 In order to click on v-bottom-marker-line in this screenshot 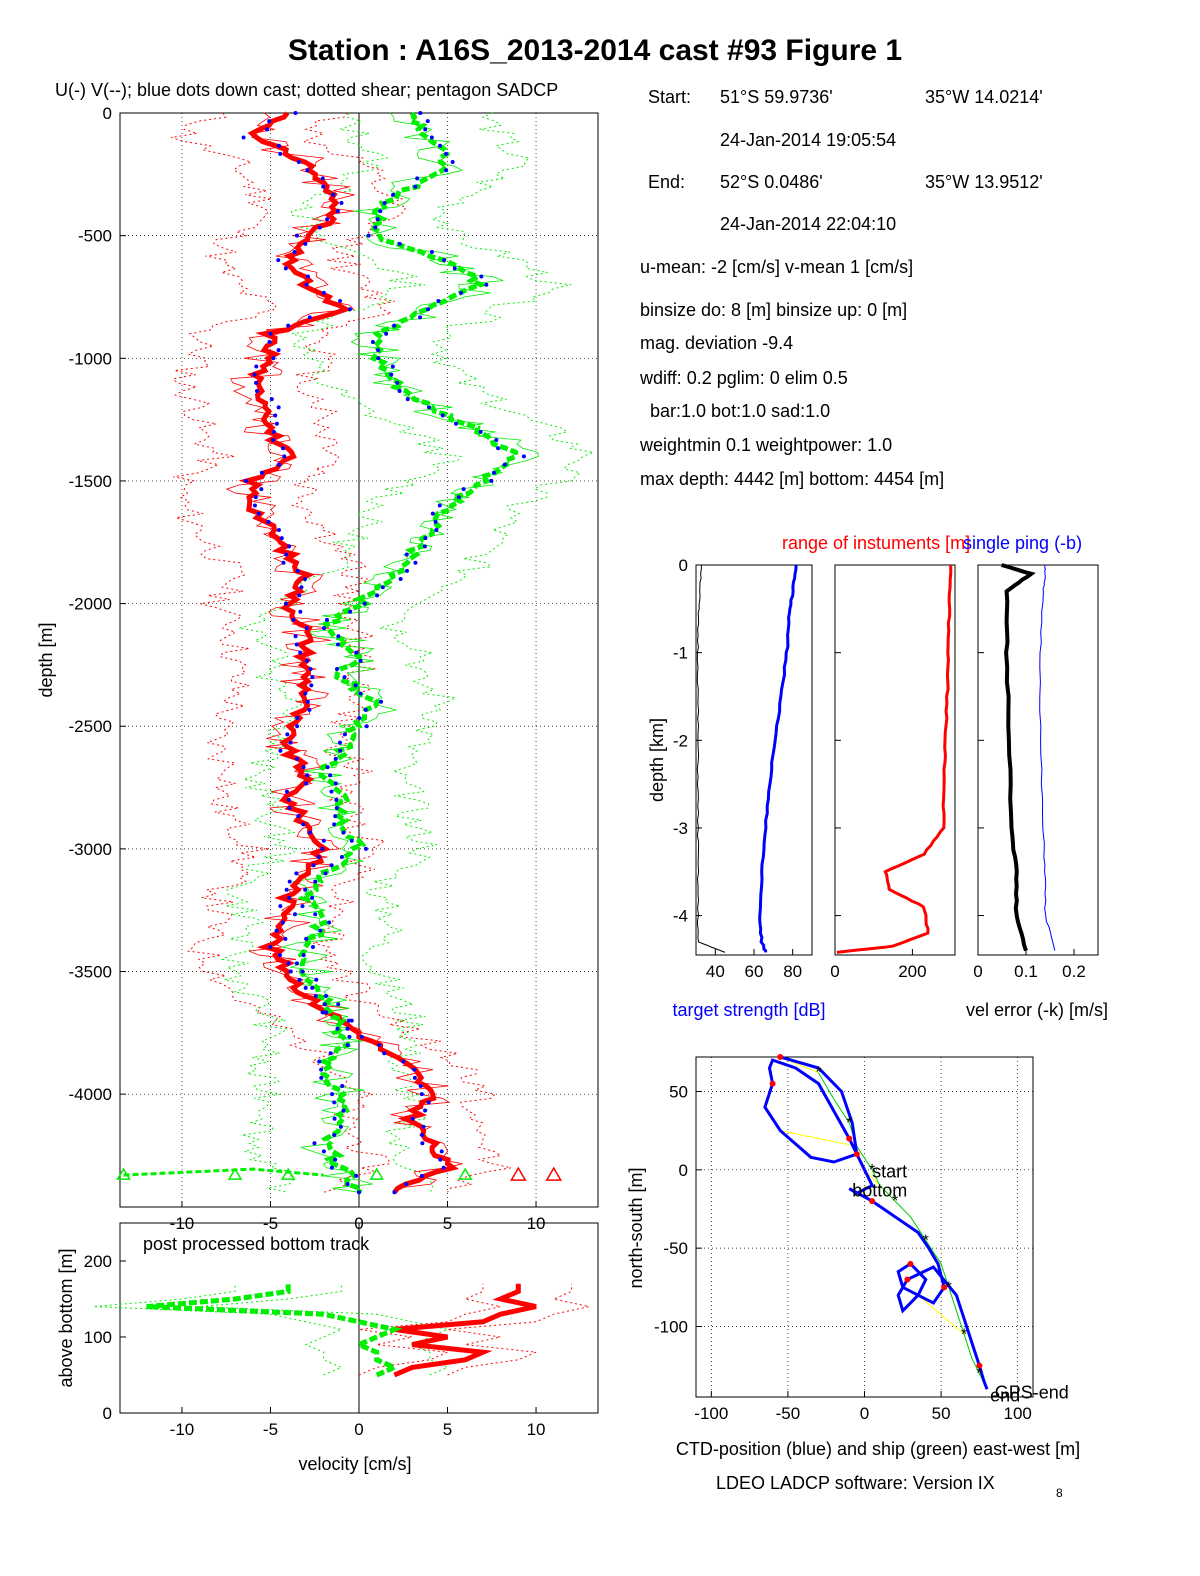, I will do `click(223, 1172)`.